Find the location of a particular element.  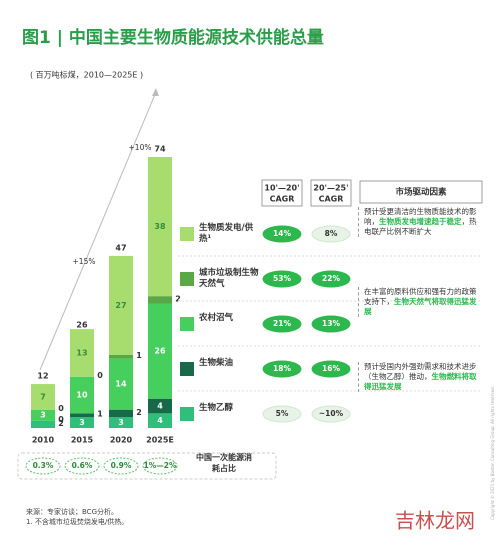

cagr-header-box is located at coordinates (331, 193).